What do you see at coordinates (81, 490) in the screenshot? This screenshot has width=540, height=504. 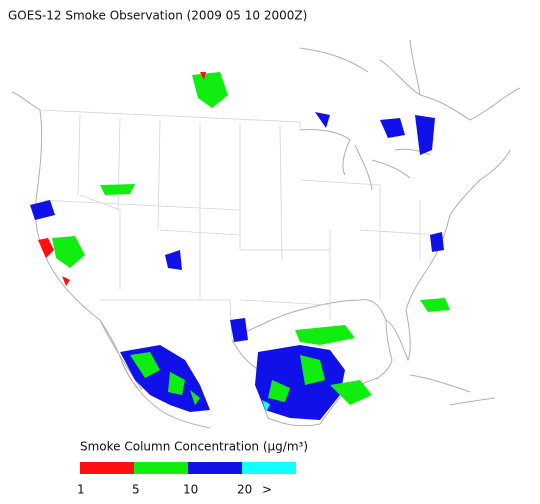 I see `colorbar-label: 1` at bounding box center [81, 490].